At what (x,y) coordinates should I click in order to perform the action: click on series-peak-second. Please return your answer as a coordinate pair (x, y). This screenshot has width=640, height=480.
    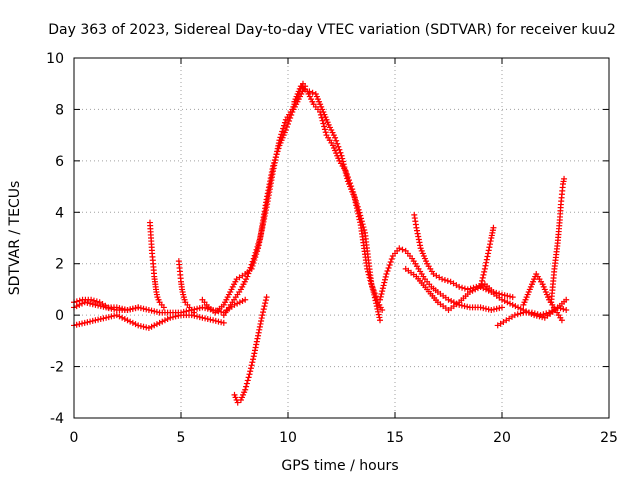
    Looking at the image, I should click on (345, 206).